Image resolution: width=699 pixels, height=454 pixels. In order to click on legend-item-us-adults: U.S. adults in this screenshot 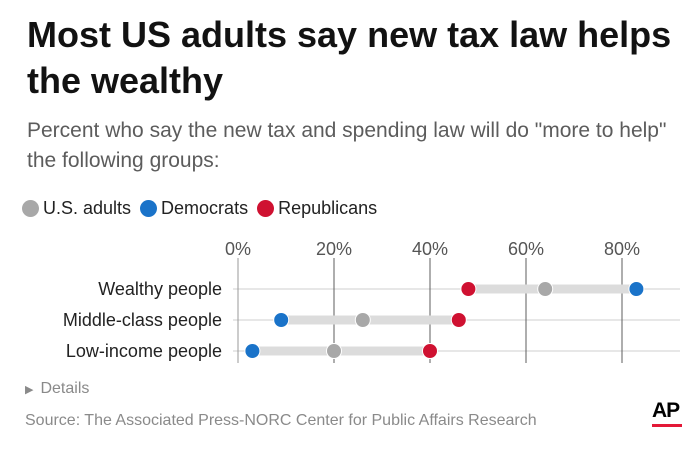, I will do `click(76, 208)`.